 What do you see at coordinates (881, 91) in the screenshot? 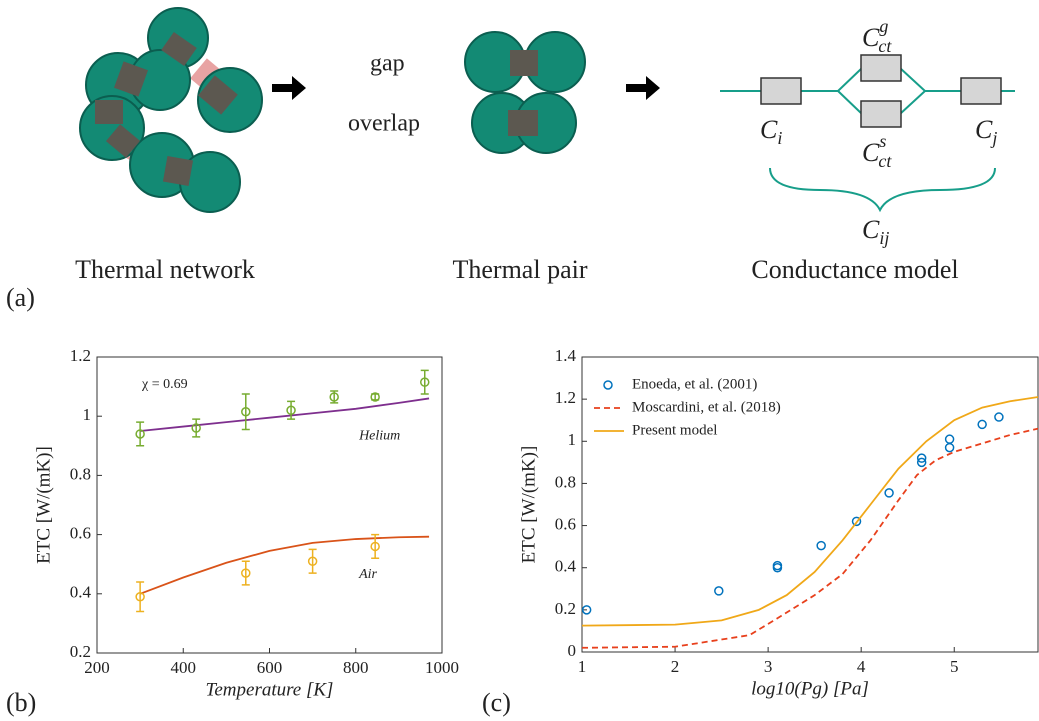
I see `conductance-boxes` at bounding box center [881, 91].